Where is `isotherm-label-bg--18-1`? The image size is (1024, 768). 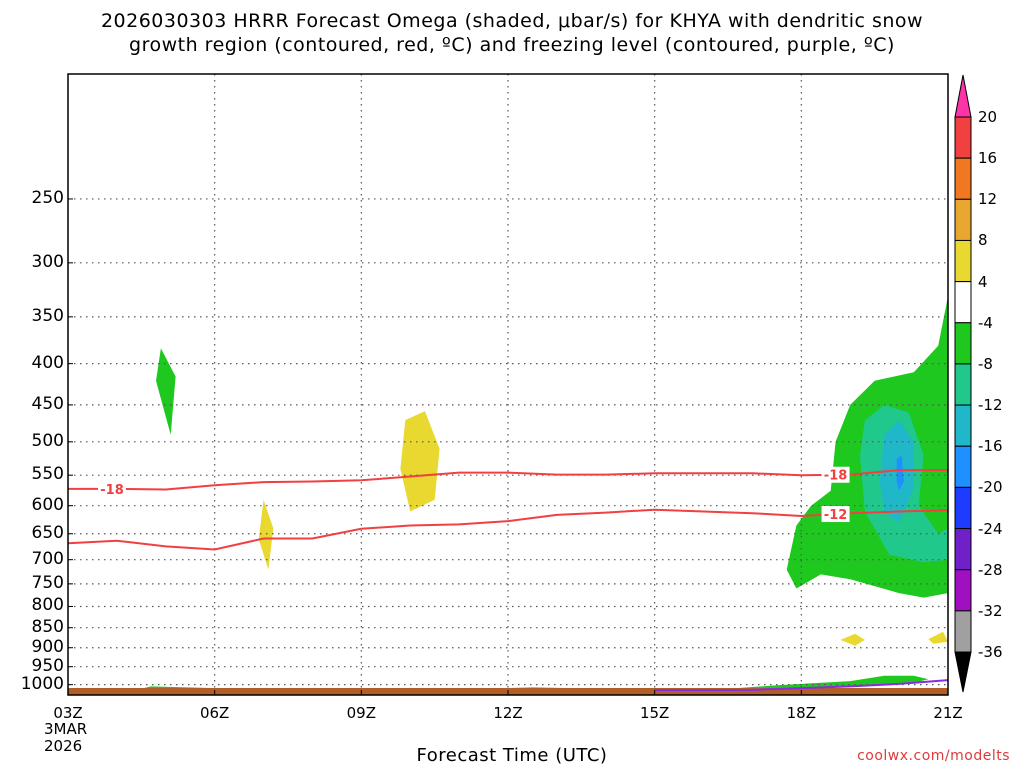
isotherm-label-bg--18-1 is located at coordinates (835, 474).